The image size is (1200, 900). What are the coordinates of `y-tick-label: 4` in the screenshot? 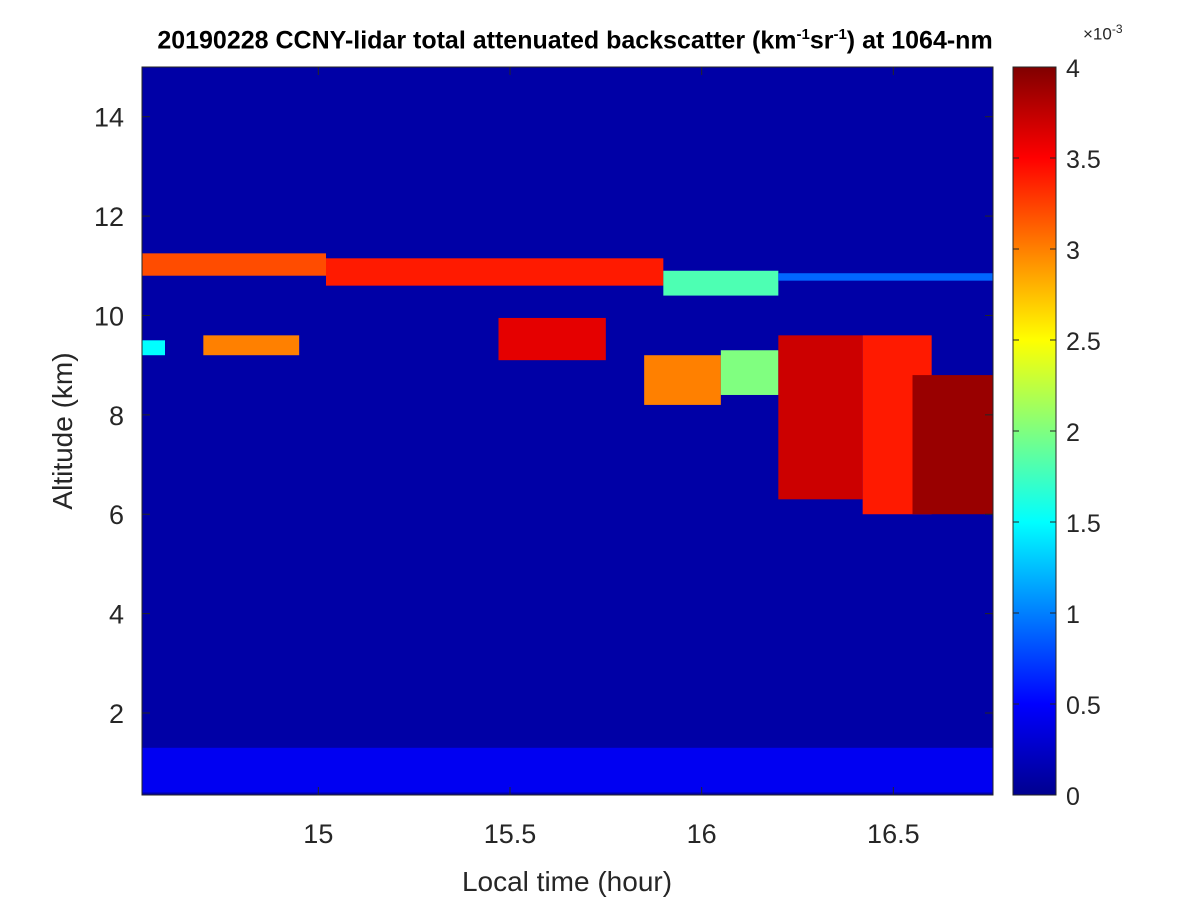 It's located at (116, 615).